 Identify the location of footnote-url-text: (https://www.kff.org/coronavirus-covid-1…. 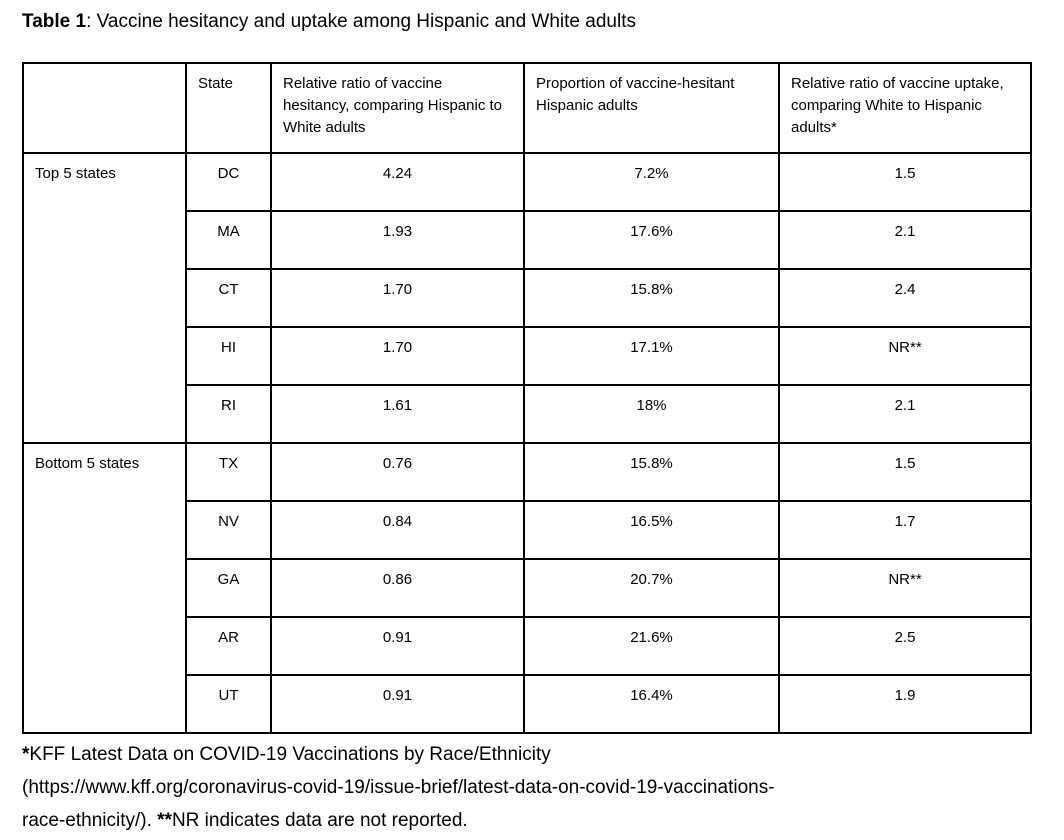
(398, 787).